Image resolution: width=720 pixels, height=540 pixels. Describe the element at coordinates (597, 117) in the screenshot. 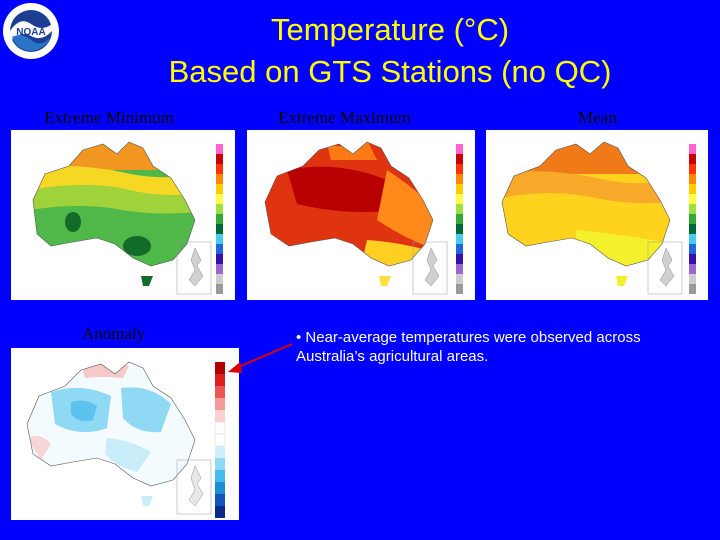

I see `mean-label: Mean` at that location.